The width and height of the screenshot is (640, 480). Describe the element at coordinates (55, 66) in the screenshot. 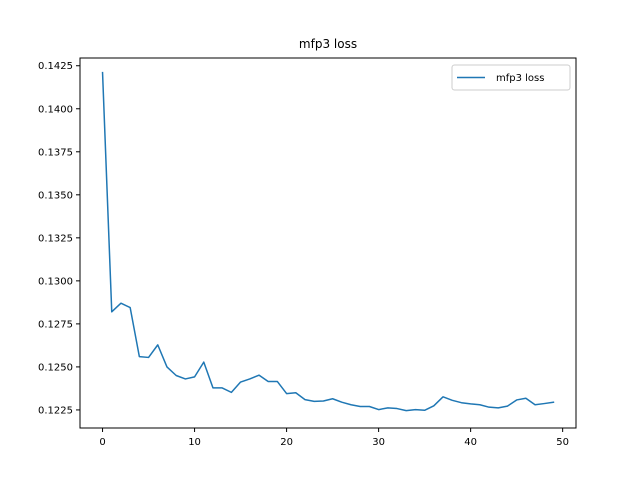

I see `y-tick-label: 0.1425` at that location.